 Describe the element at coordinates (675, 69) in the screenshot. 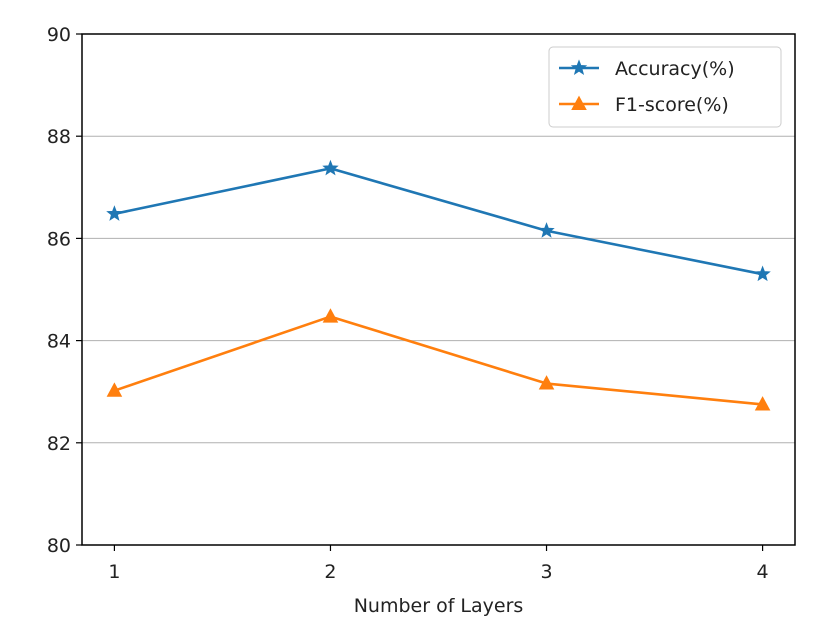

I see `legend-label: Accuracy(%)` at that location.